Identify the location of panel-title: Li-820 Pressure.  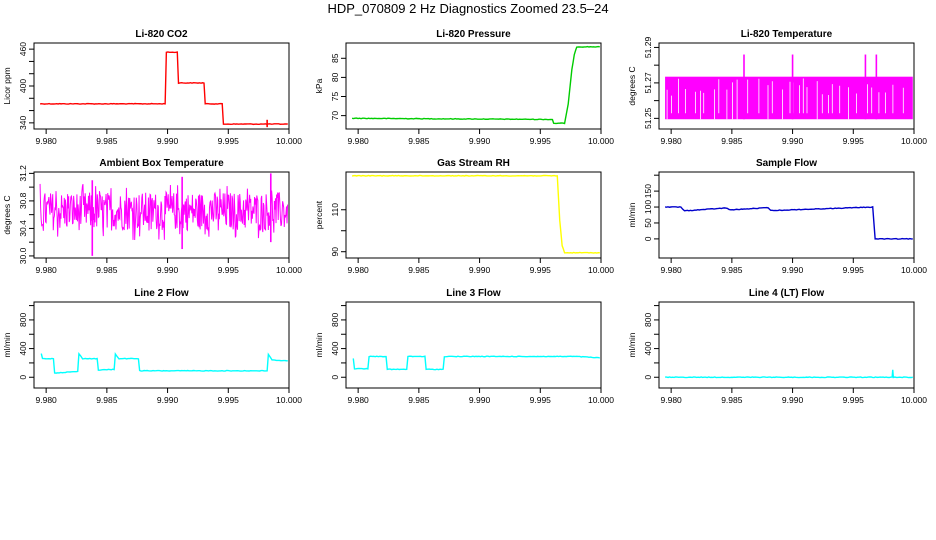
(473, 34).